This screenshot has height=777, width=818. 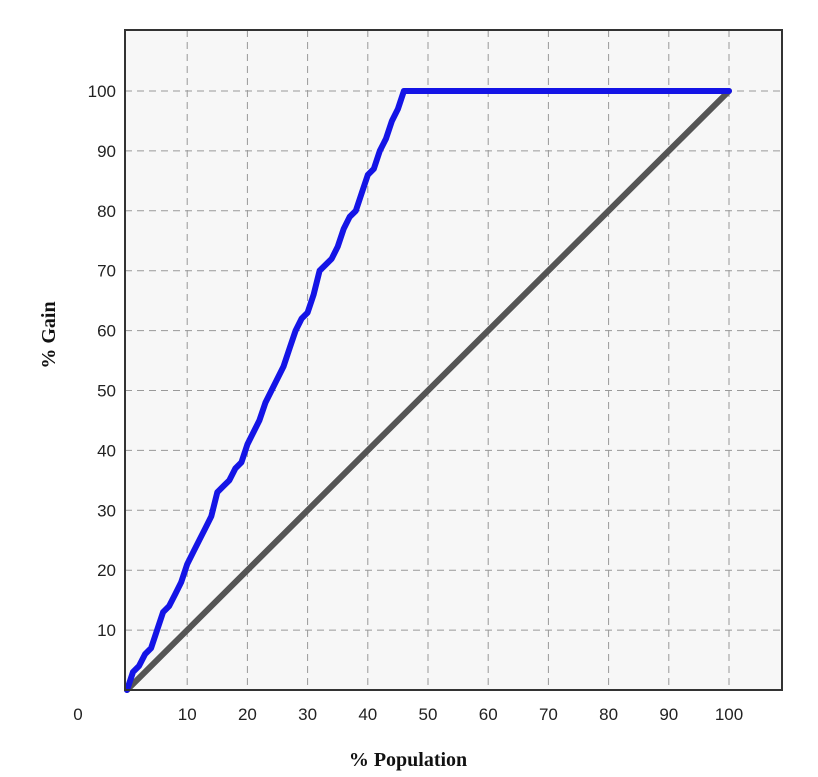 I want to click on x-tick-label-90: 90, so click(x=668, y=714).